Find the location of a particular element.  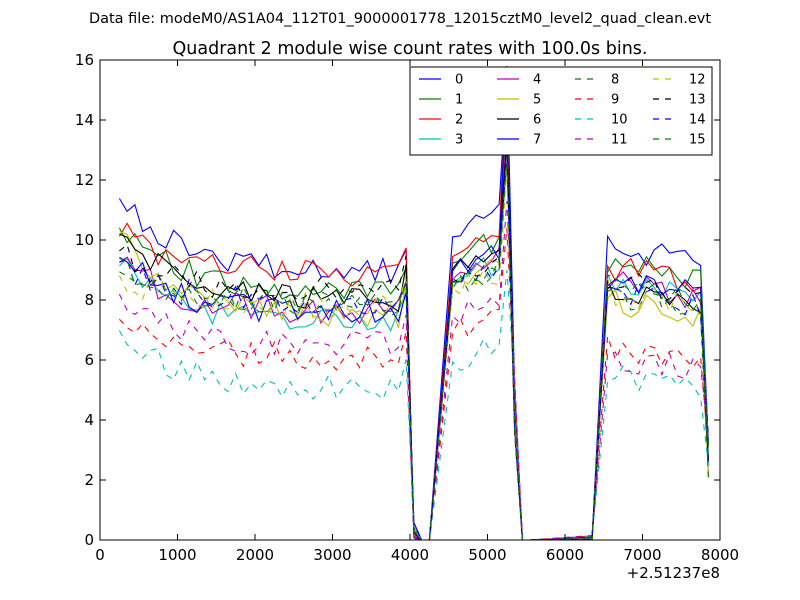

legend-label-5: 5 is located at coordinates (537, 100).